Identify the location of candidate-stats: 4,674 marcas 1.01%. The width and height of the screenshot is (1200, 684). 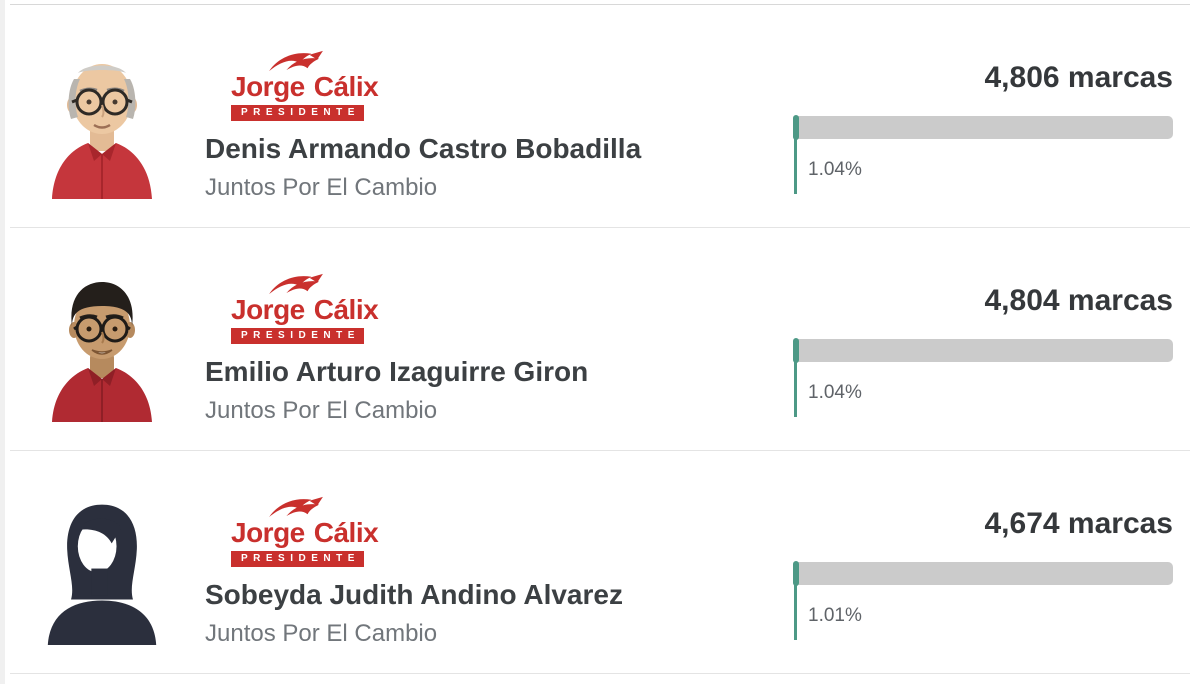
(983, 546).